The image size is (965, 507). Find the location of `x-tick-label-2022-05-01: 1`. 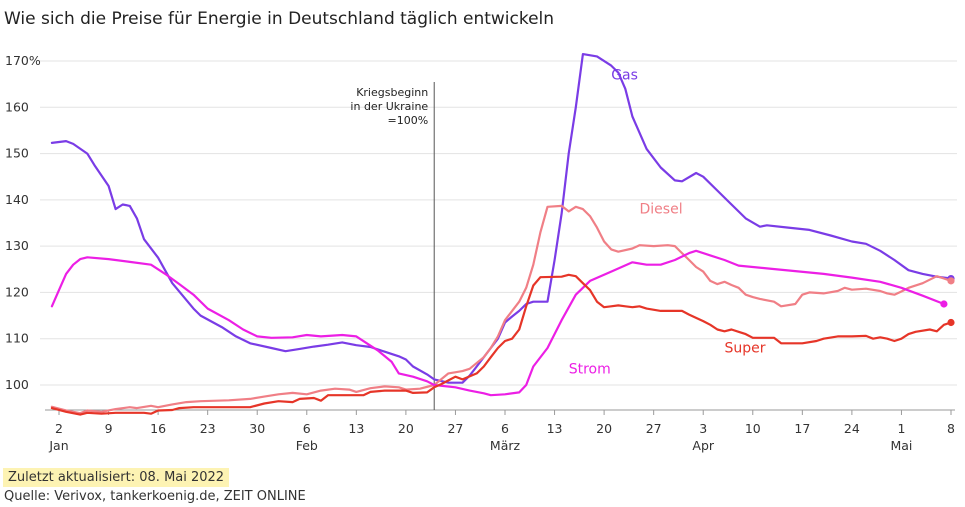

x-tick-label-2022-05-01: 1 is located at coordinates (901, 428).